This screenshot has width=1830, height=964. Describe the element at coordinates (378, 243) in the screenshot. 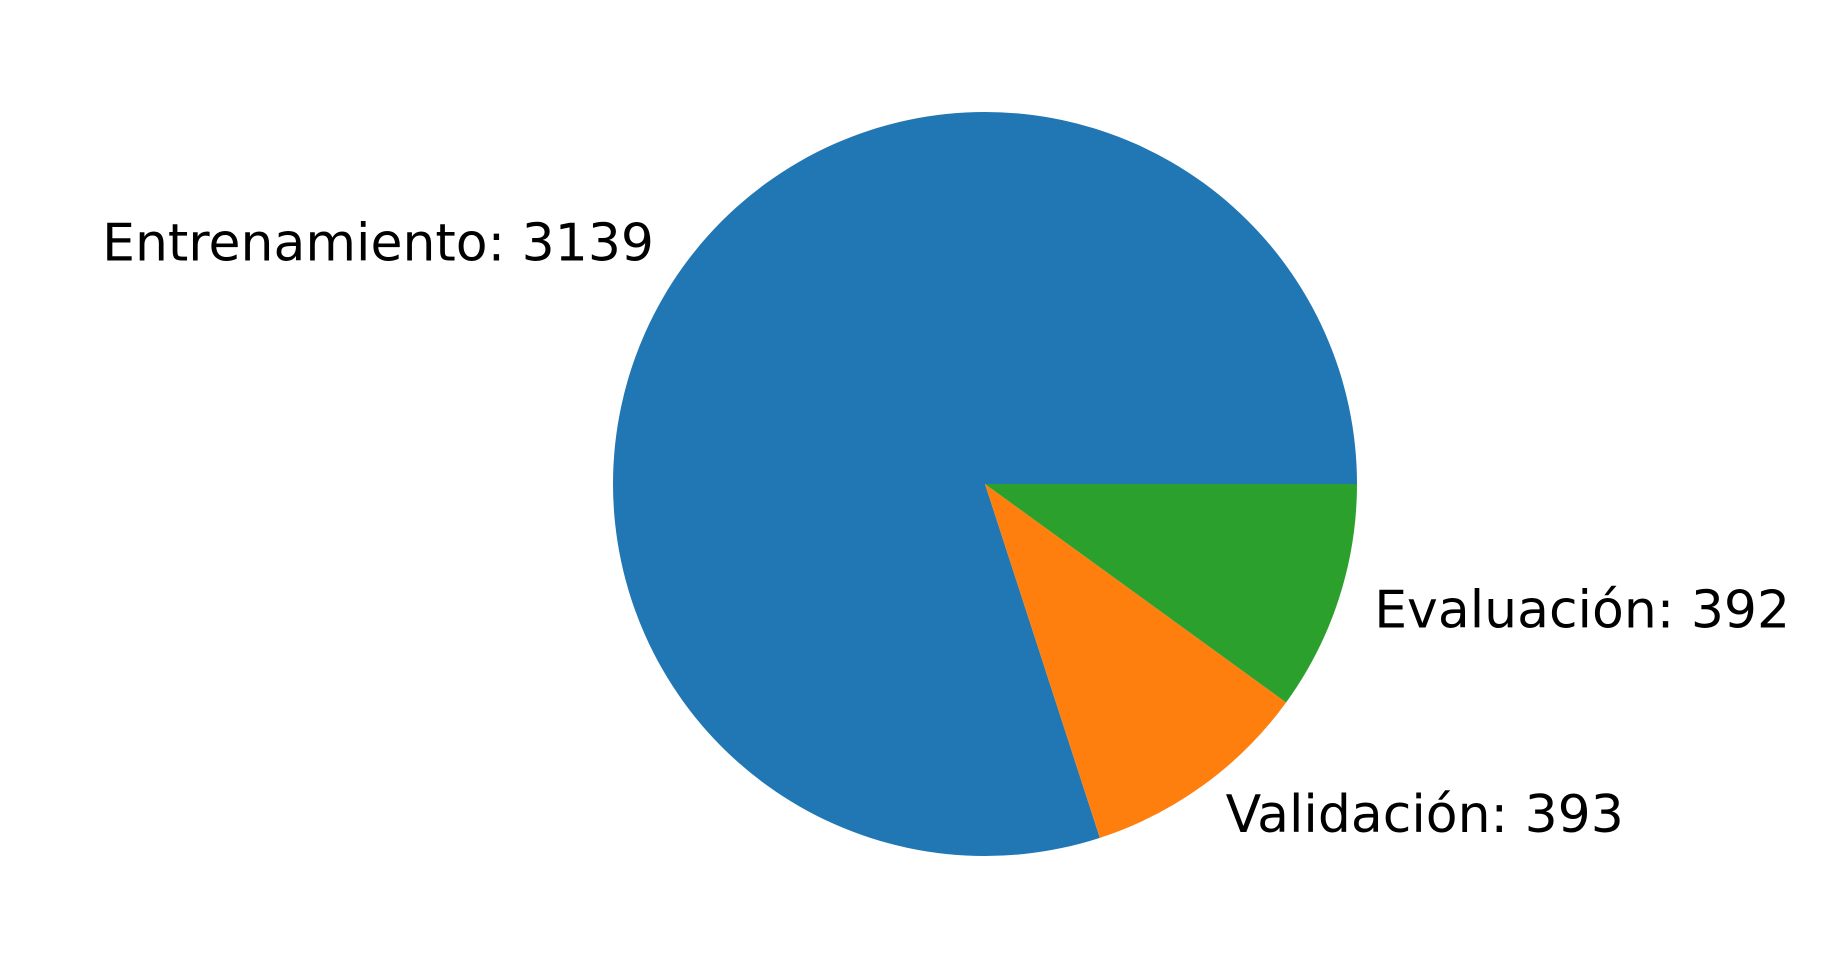

I see `slice-label: Entrenamiento: 3139` at that location.